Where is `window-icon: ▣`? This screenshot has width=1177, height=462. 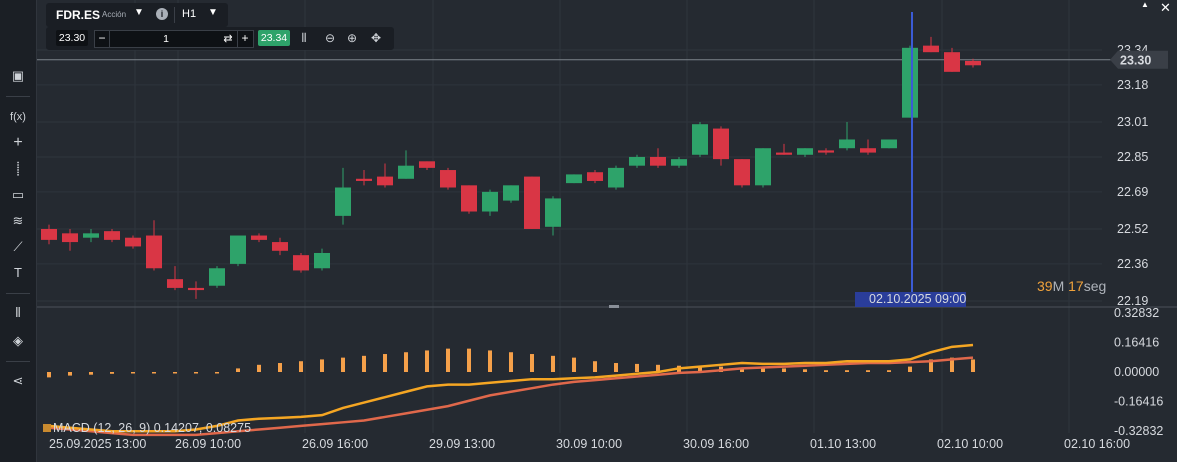 window-icon: ▣ is located at coordinates (18, 75).